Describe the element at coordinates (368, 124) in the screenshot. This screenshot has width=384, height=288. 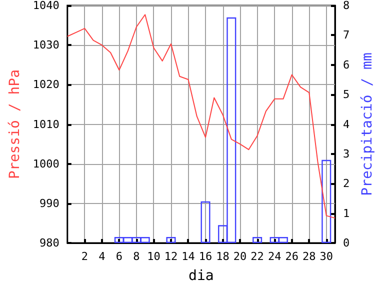
I see `y2-axis-title: Precipitació / mm` at that location.